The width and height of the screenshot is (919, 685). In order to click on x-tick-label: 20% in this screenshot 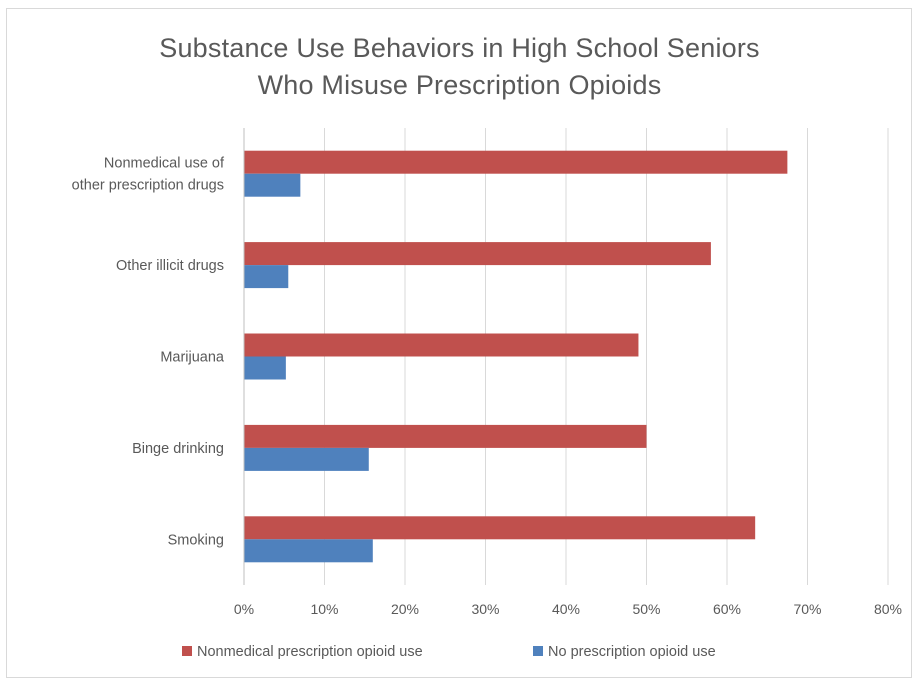, I will do `click(405, 609)`.